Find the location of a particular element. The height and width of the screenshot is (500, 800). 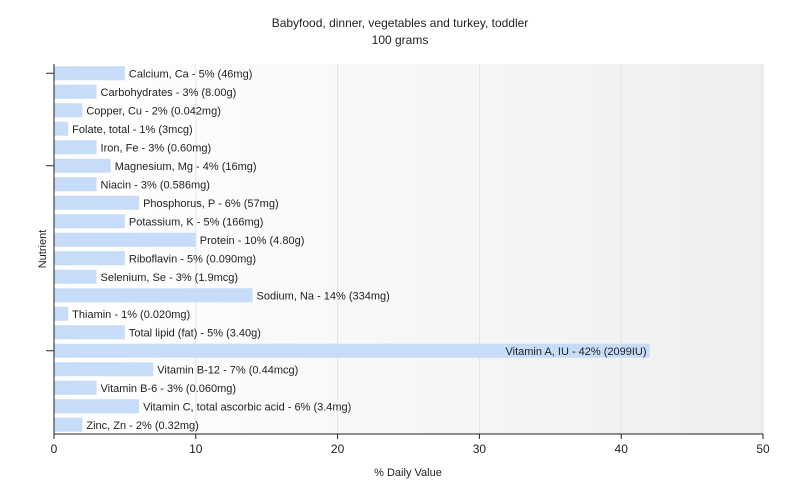

bar-label: Niacin - 3% (0.586mg) is located at coordinates (155, 185).